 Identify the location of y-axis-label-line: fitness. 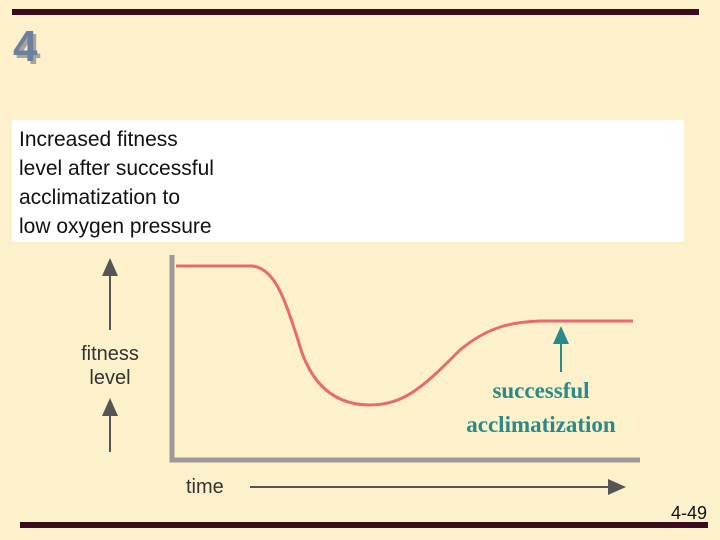
(110, 354).